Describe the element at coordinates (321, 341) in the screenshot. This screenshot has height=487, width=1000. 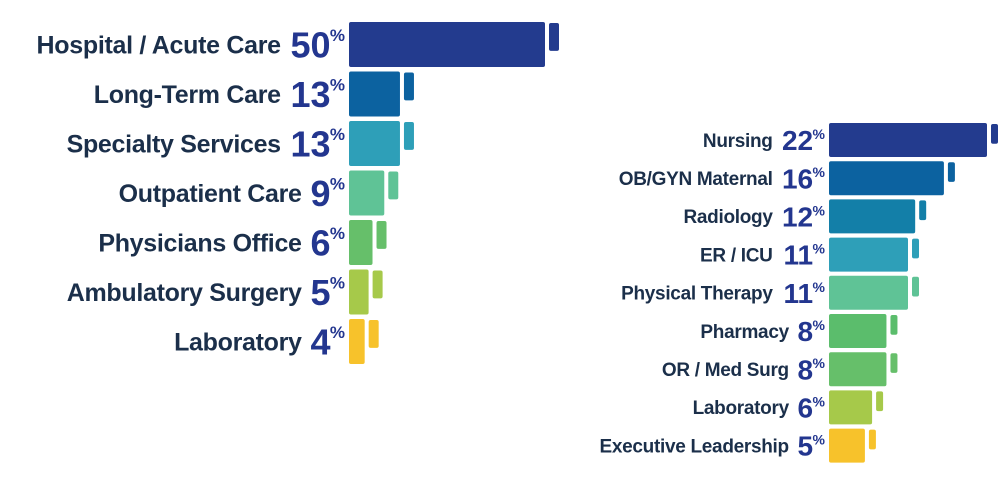
I see `value-label: 4` at that location.